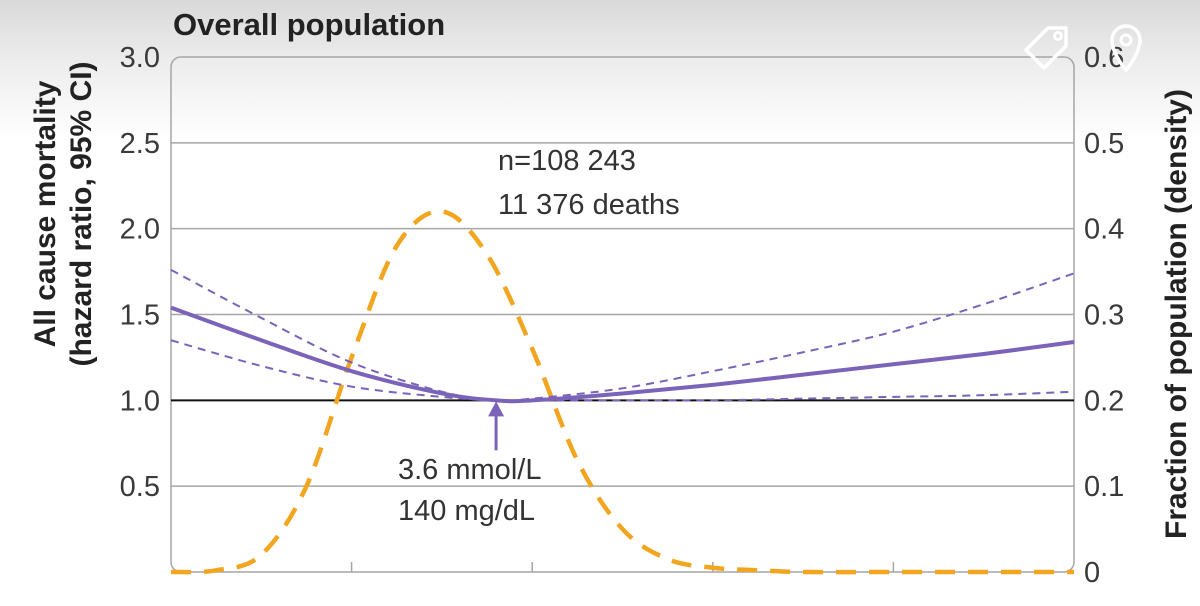  Describe the element at coordinates (496, 426) in the screenshot. I see `optimum-arrow` at that location.